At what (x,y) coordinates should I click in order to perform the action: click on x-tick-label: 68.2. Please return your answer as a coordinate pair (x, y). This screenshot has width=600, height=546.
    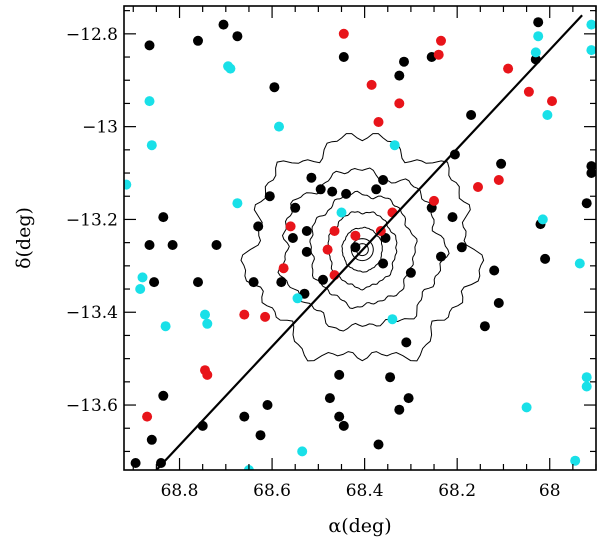
    Looking at the image, I should click on (457, 491).